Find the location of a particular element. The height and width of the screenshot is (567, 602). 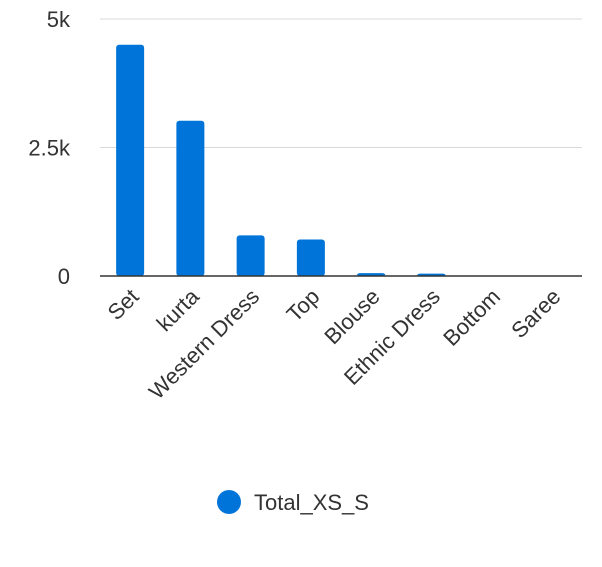

y-axis-ticks: 0 2.5k 5k is located at coordinates (49, 148).